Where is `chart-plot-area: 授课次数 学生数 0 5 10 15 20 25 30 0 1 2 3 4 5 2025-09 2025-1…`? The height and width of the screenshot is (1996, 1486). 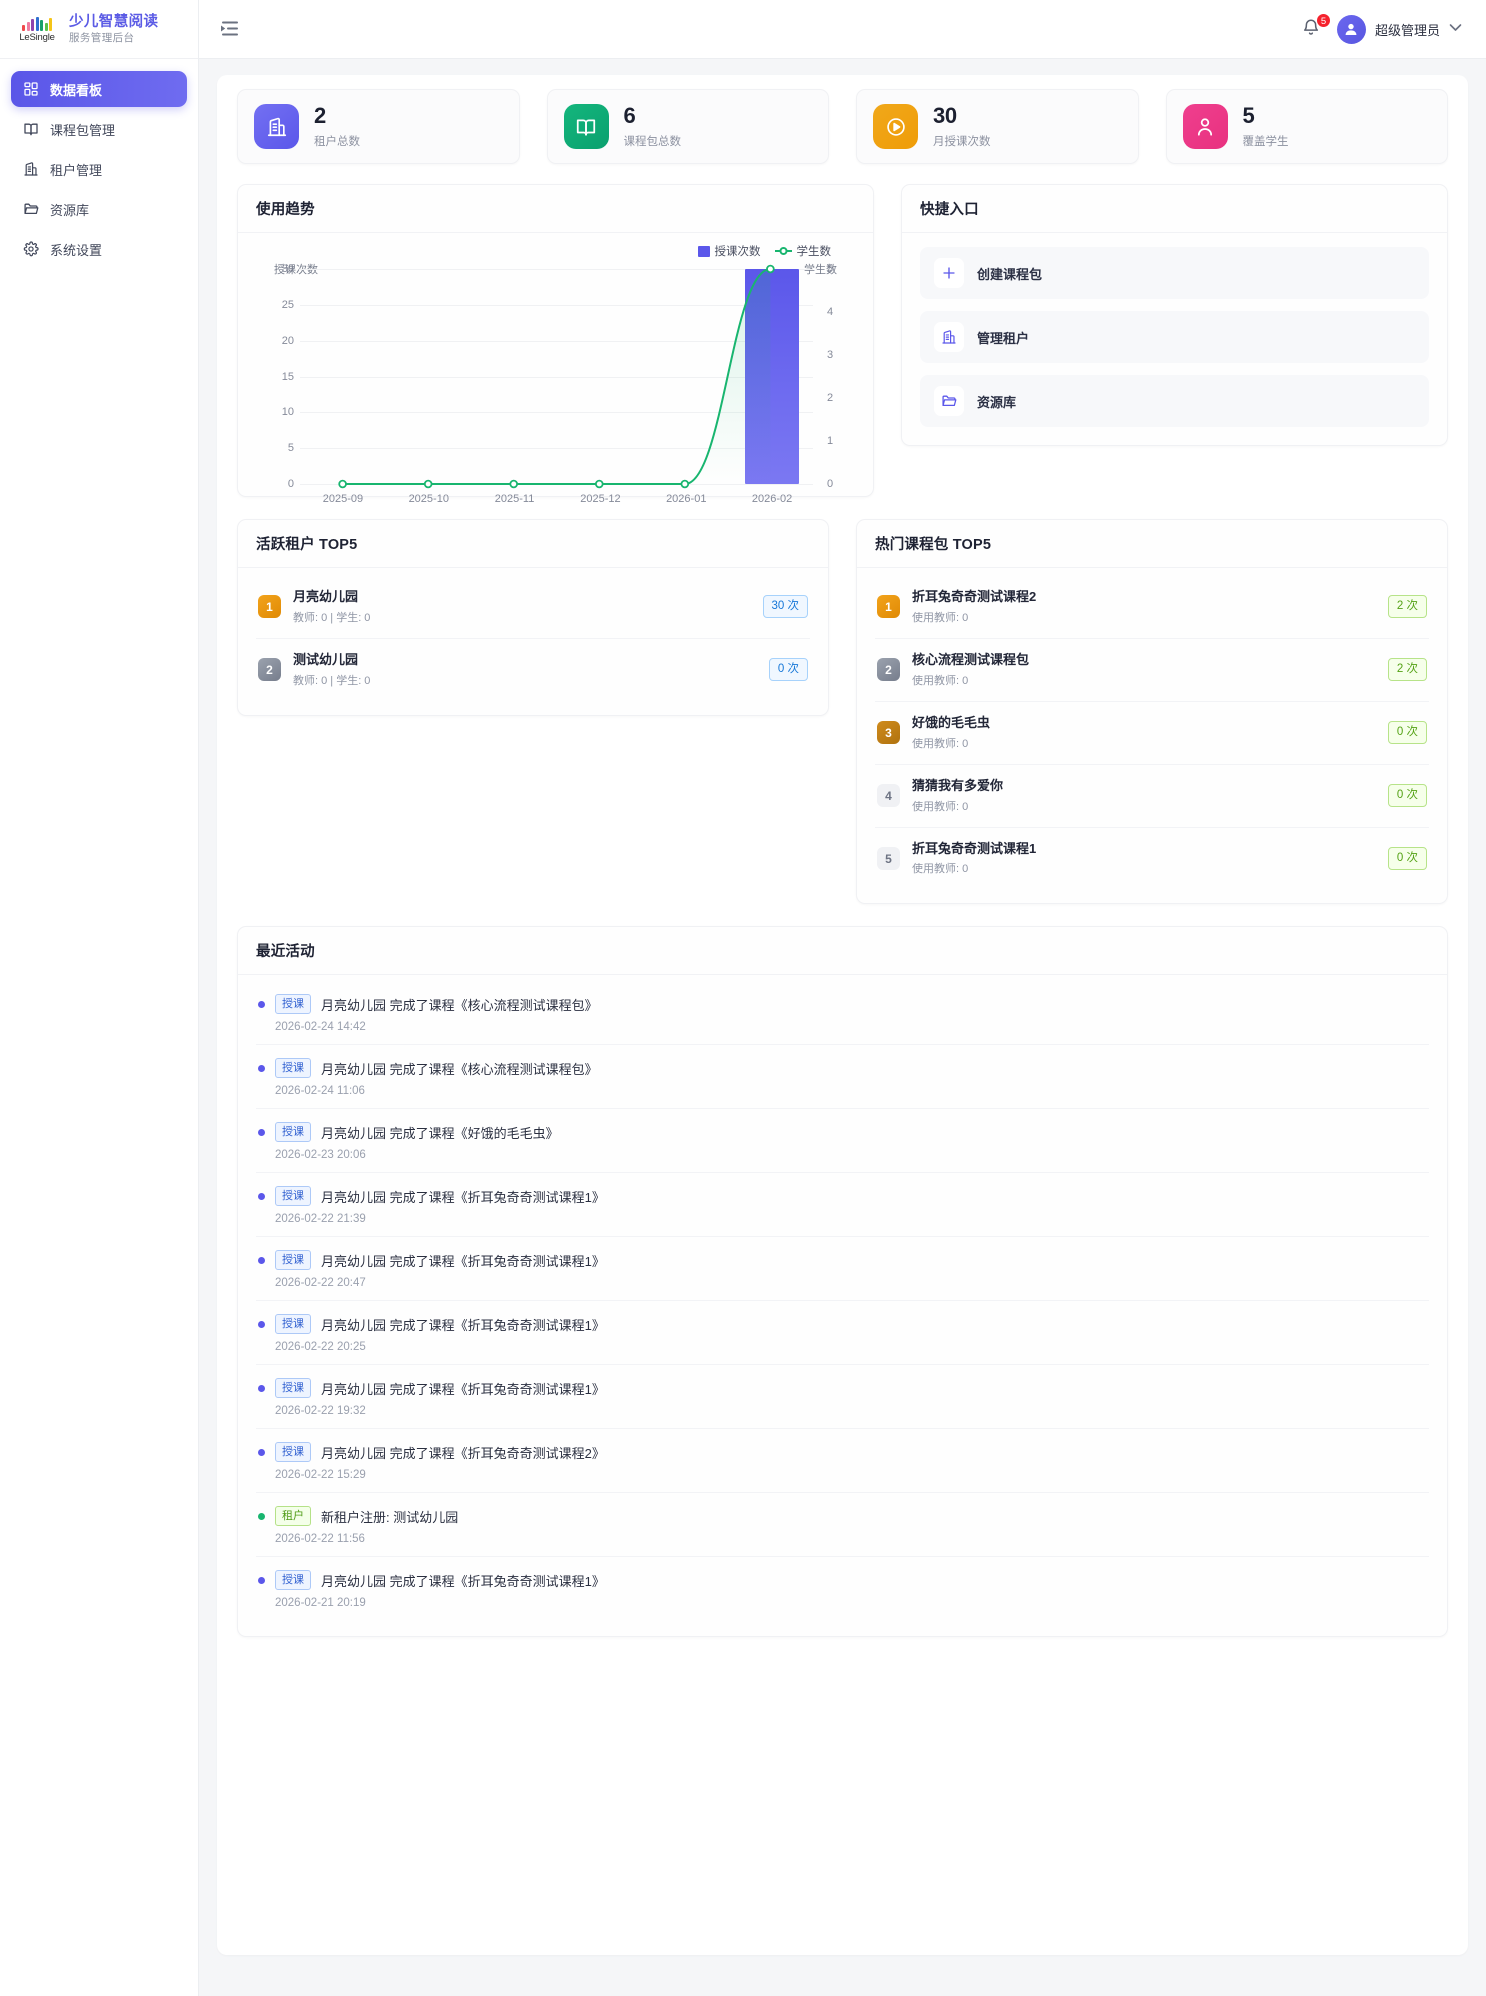
chart-plot-area: 授课次数 学生数 0 5 10 15 20 25 30 0 1 2 3 4 5 2025-09 2025-1… is located at coordinates (555, 384).